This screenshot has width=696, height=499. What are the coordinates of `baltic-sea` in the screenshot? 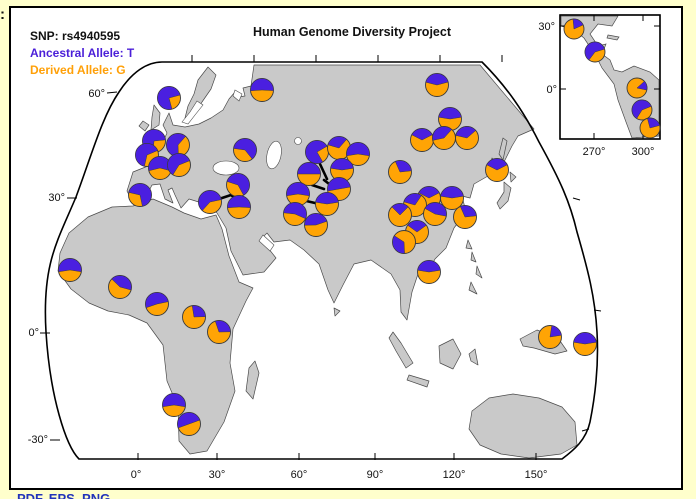 It's located at (192, 112).